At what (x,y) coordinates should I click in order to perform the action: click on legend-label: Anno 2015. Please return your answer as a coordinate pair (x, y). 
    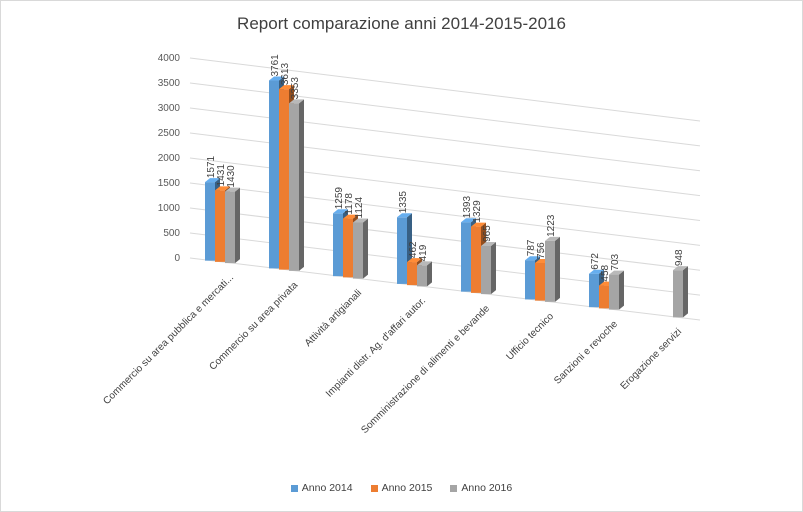
    Looking at the image, I should click on (407, 488).